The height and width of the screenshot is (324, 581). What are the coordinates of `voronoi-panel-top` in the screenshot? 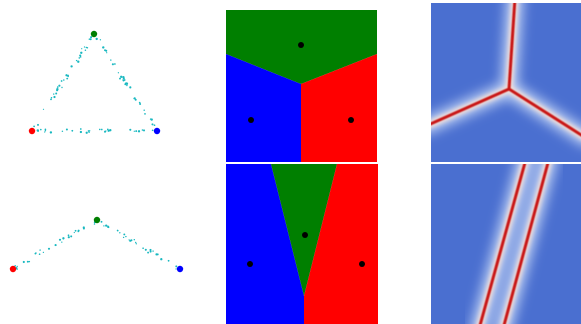 It's located at (301, 86).